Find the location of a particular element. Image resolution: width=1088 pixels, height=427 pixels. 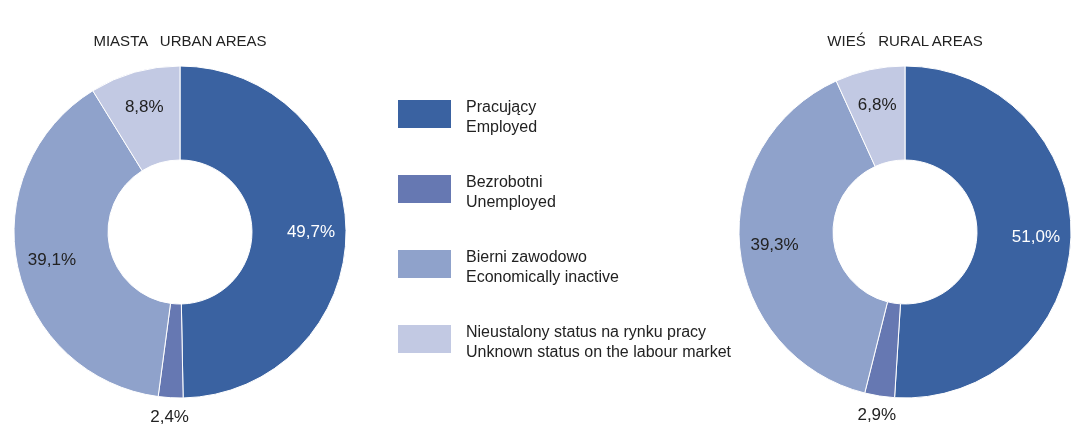

data-label: 49,7% is located at coordinates (311, 231).